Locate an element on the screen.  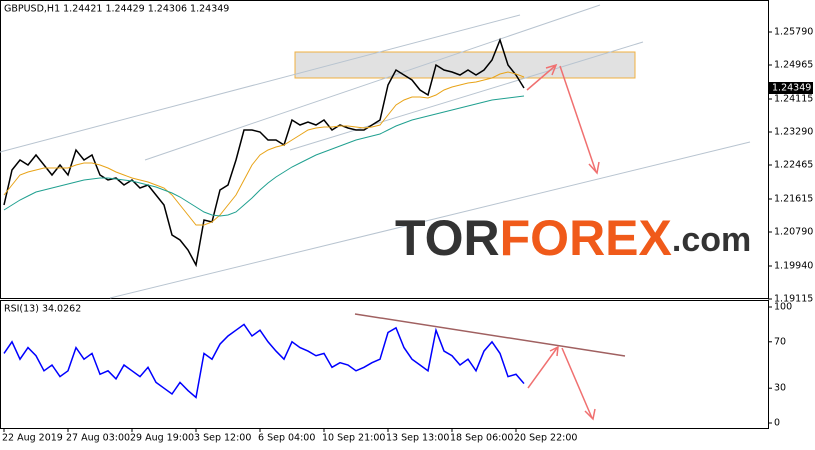
x-tick-label: 3 Sep 12:00 is located at coordinates (222, 438).